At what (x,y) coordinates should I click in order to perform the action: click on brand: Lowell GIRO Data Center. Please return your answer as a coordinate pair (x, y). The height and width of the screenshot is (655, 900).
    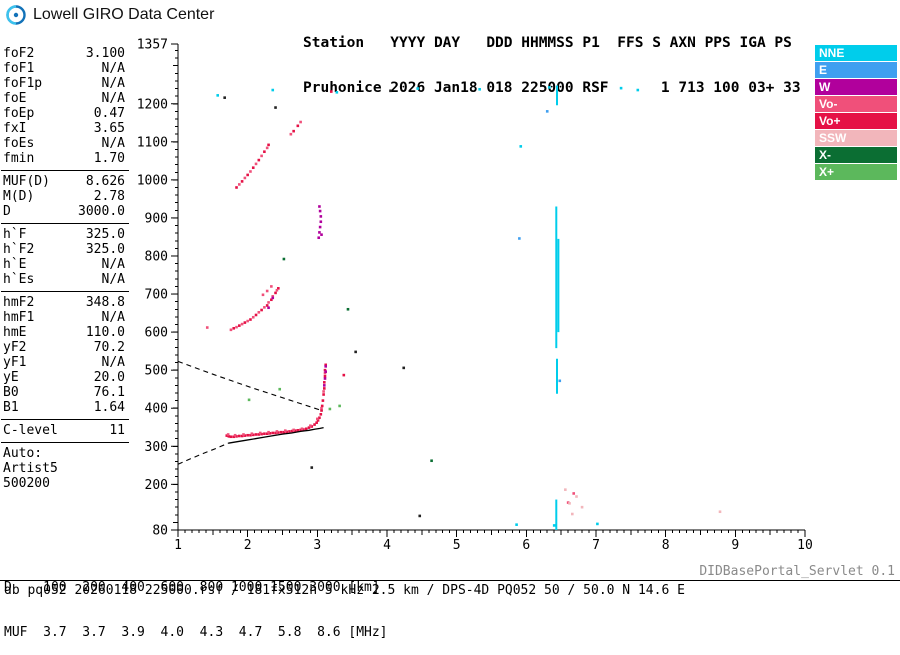
    Looking at the image, I should click on (109, 15).